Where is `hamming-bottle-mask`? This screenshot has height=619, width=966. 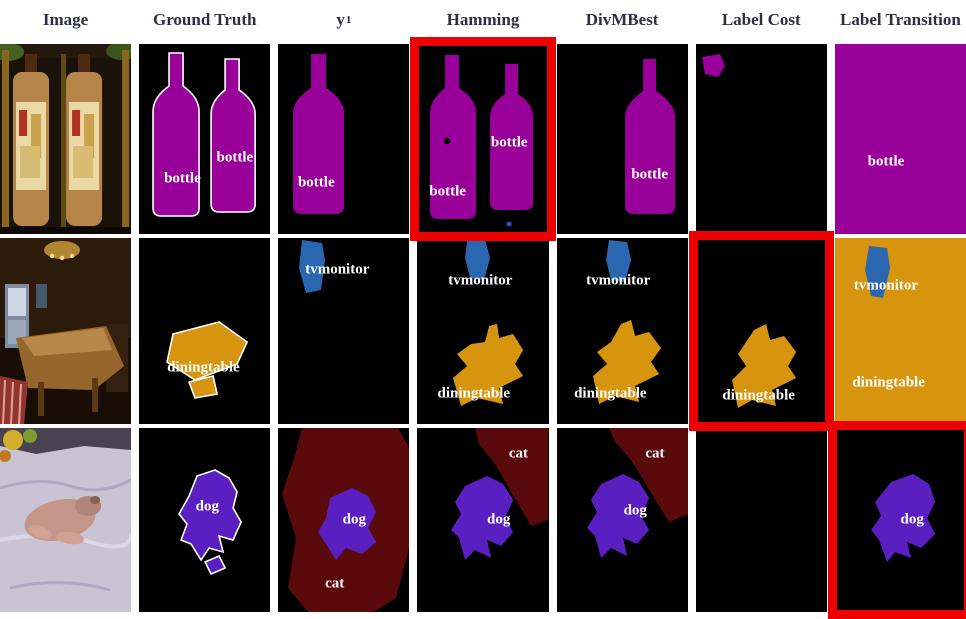
hamming-bottle-mask is located at coordinates (482, 141).